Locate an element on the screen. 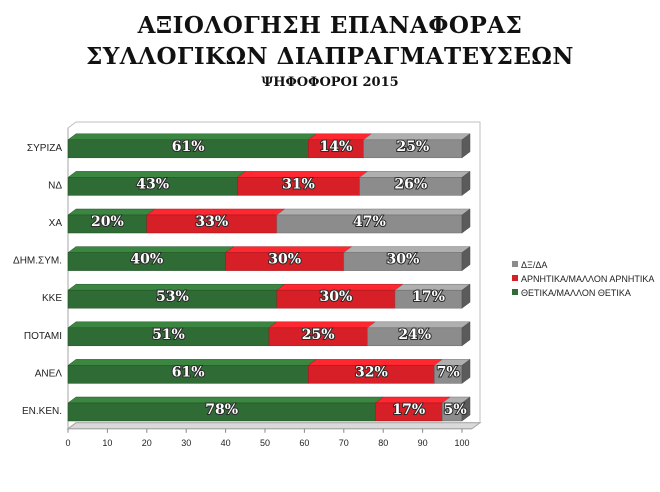 The image size is (660, 492). data-label: 5% is located at coordinates (455, 410).